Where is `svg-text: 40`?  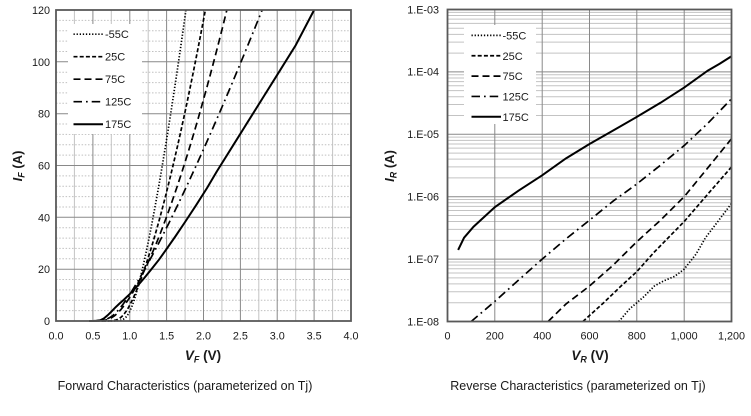 svg-text: 40 is located at coordinates (44, 218).